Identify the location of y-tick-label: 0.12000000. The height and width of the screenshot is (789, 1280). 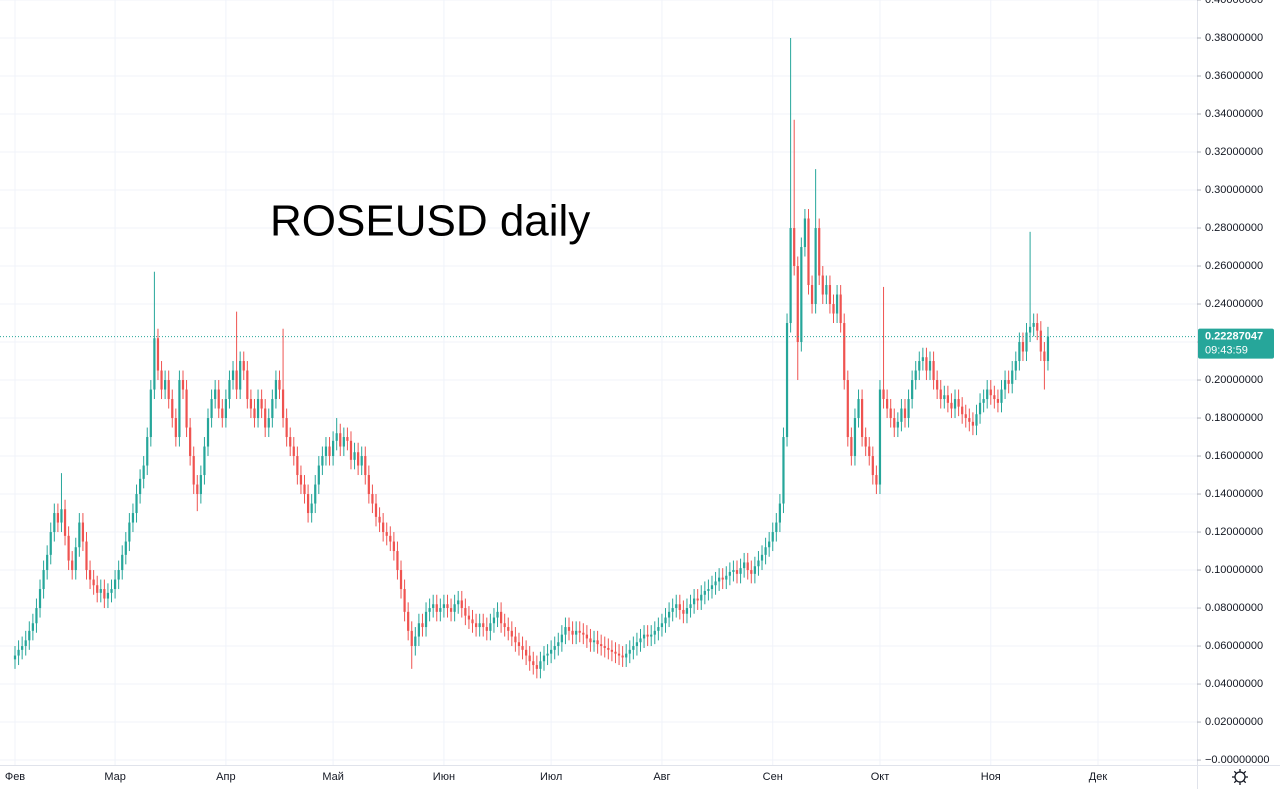
(1234, 532).